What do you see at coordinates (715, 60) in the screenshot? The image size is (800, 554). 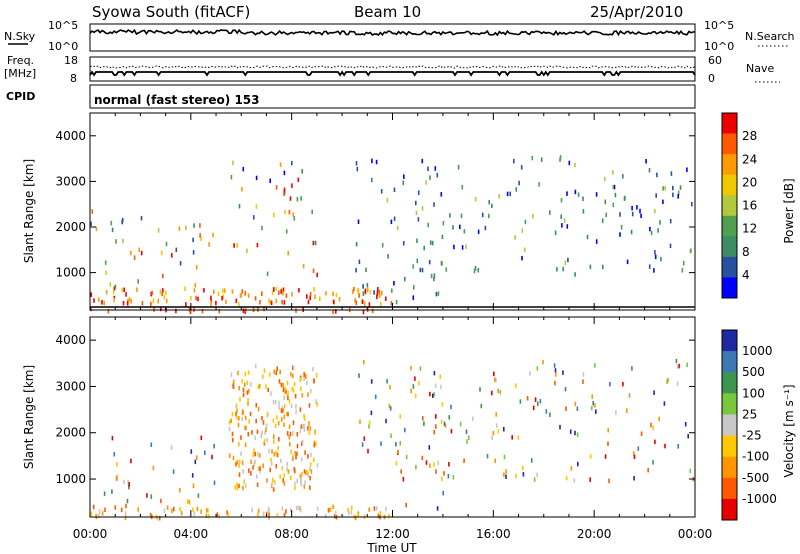 I see `nave-tick-top: 60` at bounding box center [715, 60].